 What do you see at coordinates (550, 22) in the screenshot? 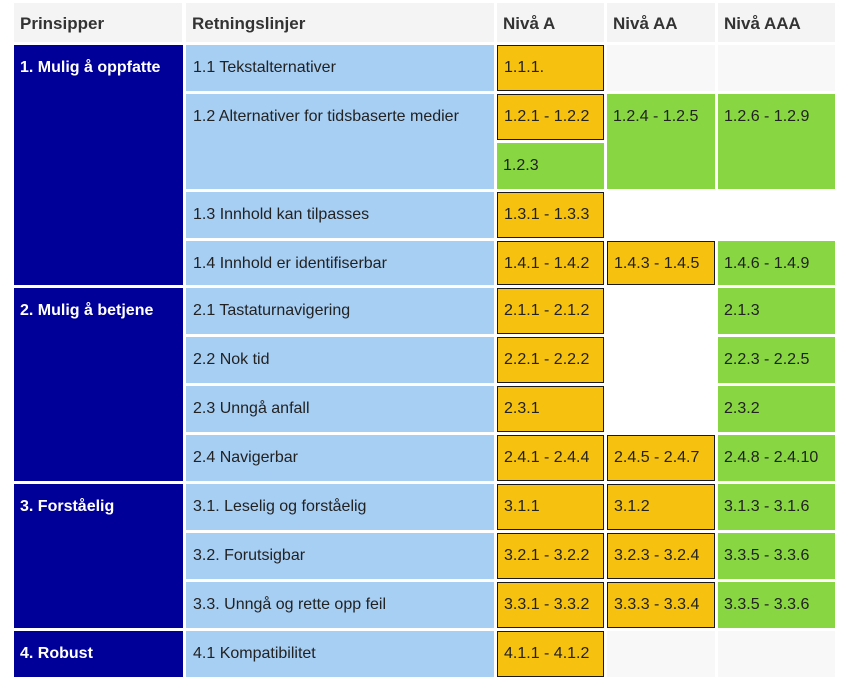
I see `header-niva-a: Nivå A` at bounding box center [550, 22].